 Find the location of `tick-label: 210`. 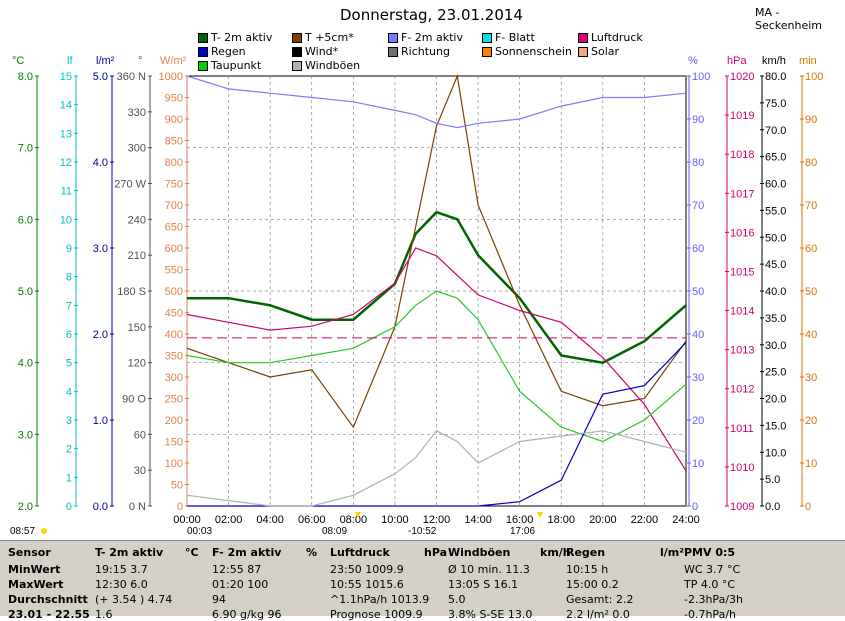

tick-label: 210 is located at coordinates (137, 256).